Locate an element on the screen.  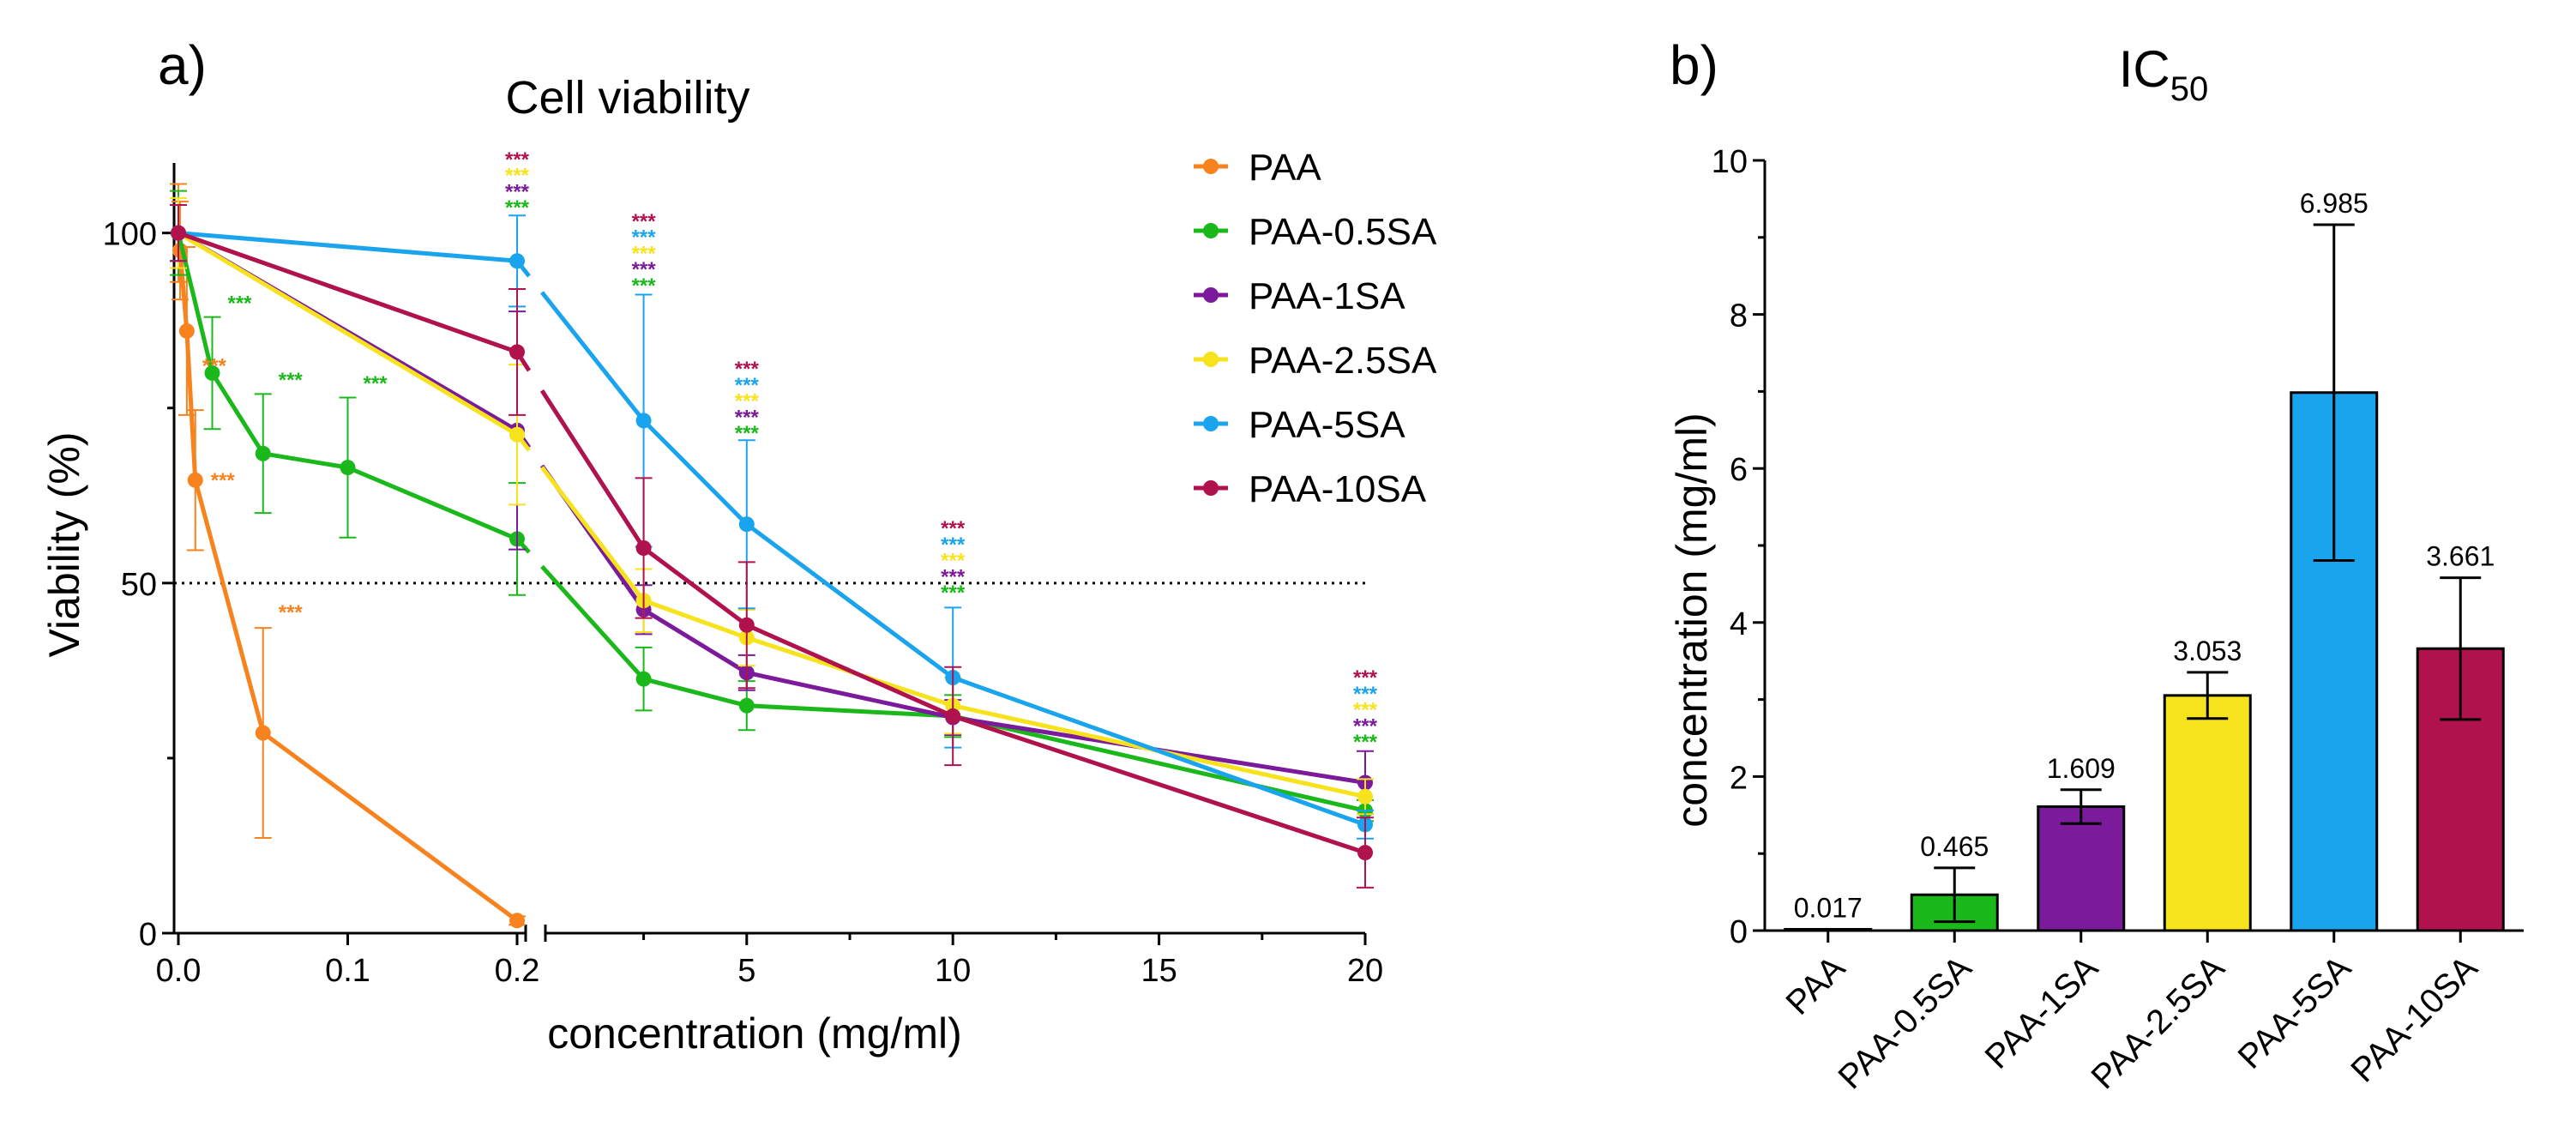
panel-b-category-label: PAA-0.5SA is located at coordinates (1905, 1022).